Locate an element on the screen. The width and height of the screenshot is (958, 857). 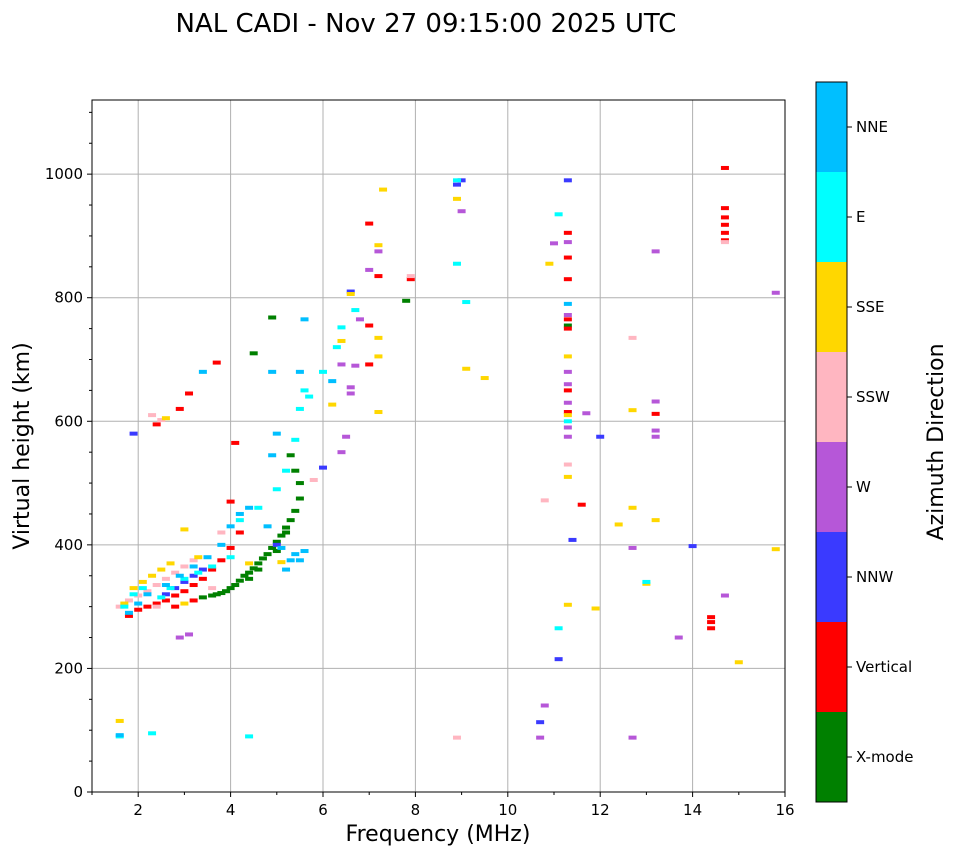
x-tick-label: 6 is located at coordinates (323, 810).